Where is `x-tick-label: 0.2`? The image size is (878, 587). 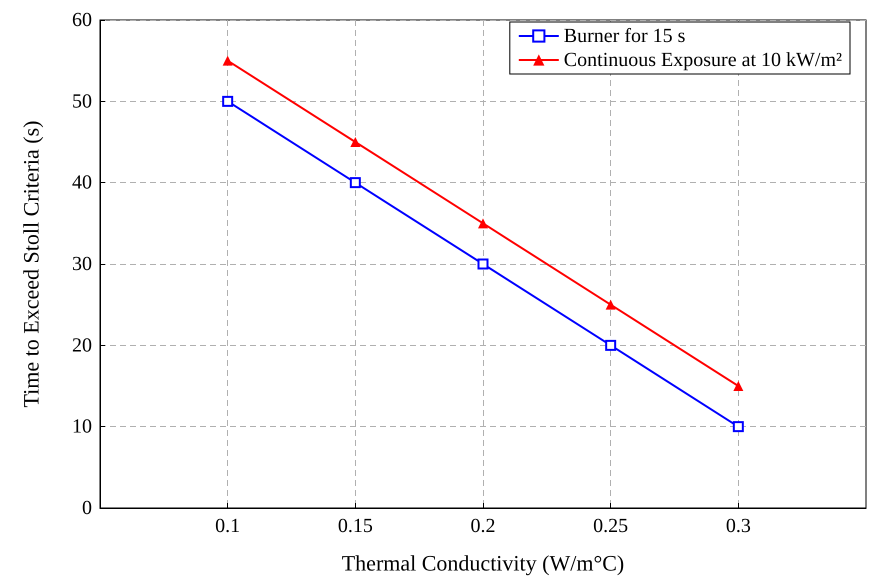
x-tick-label: 0.2 is located at coordinates (483, 526).